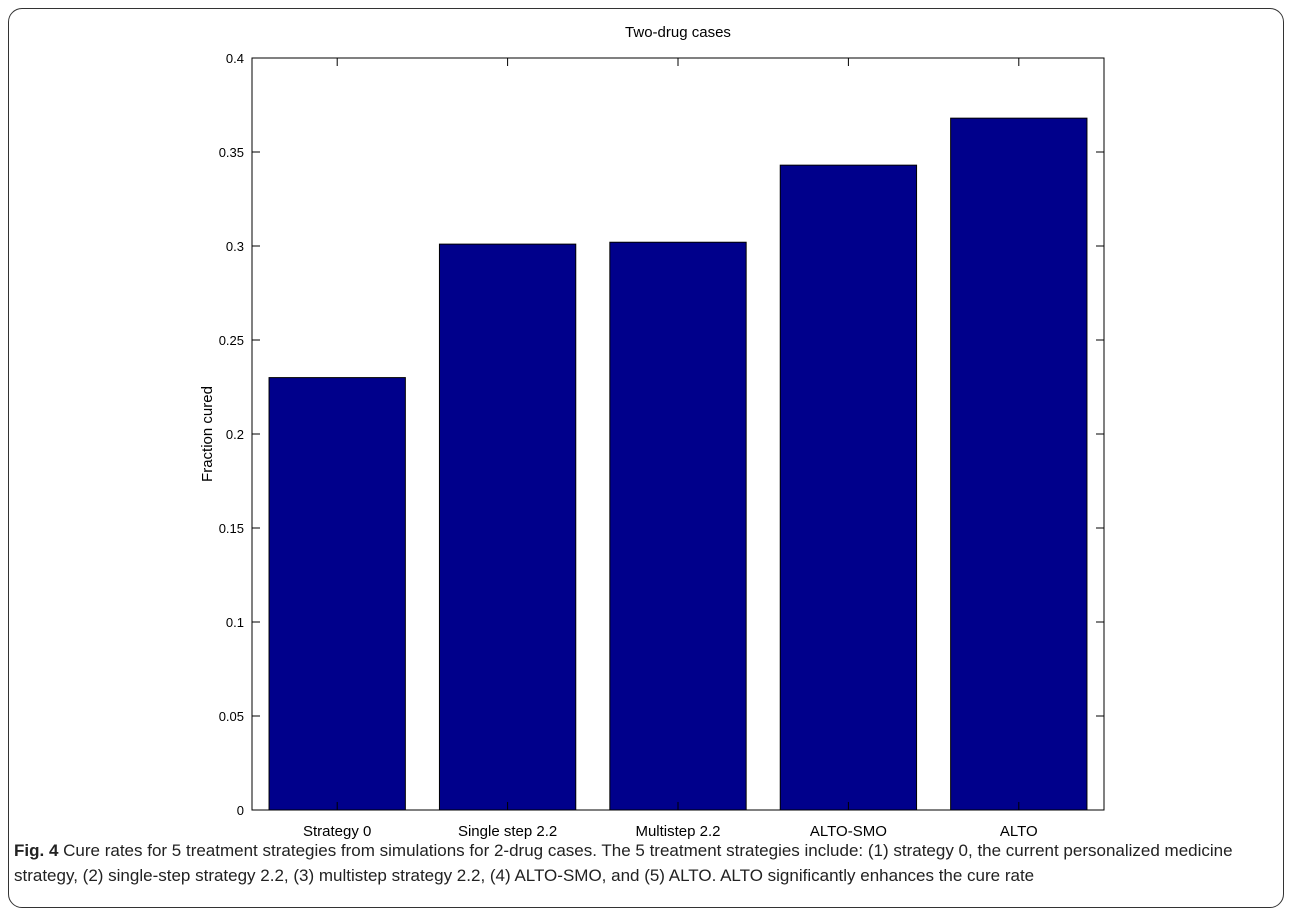 This screenshot has width=1293, height=919. What do you see at coordinates (1019, 831) in the screenshot?
I see `x-tick-label-4: ALTO` at bounding box center [1019, 831].